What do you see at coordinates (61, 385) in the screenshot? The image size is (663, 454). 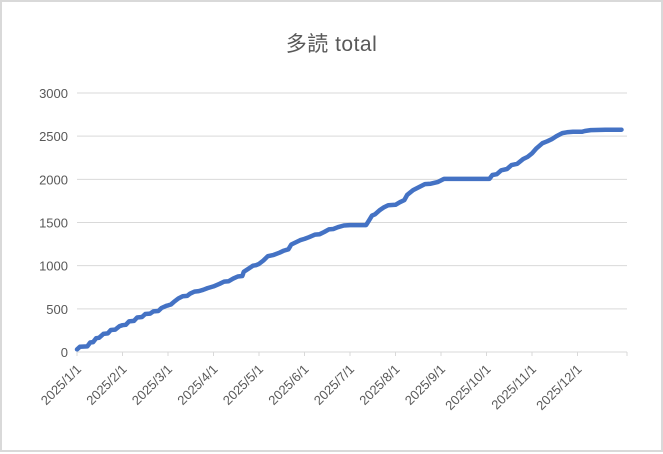 I see `x-axis-label: 2025/1/1` at bounding box center [61, 385].